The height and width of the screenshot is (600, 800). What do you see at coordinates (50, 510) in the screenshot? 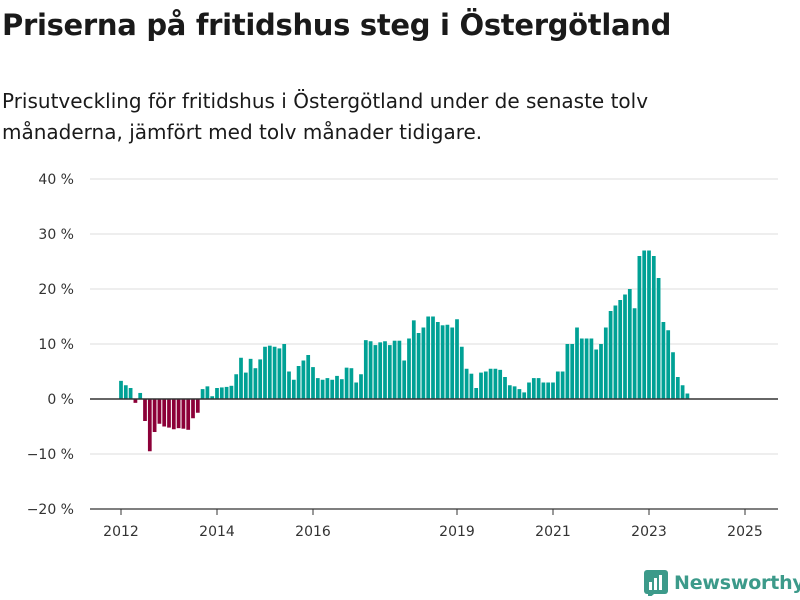
I see `y-tick-label: −20 %` at bounding box center [50, 510].